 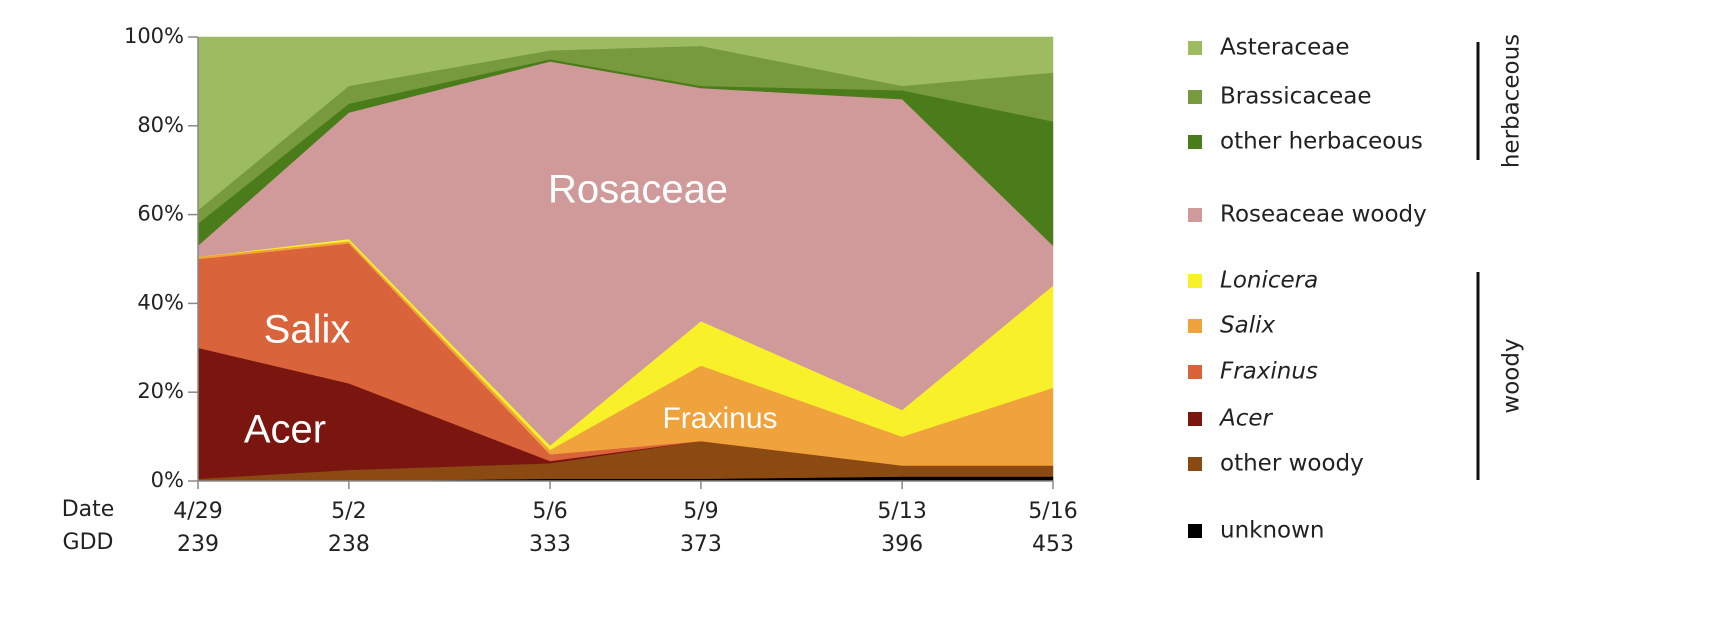 What do you see at coordinates (160, 391) in the screenshot?
I see `y-tick-label: 20%` at bounding box center [160, 391].